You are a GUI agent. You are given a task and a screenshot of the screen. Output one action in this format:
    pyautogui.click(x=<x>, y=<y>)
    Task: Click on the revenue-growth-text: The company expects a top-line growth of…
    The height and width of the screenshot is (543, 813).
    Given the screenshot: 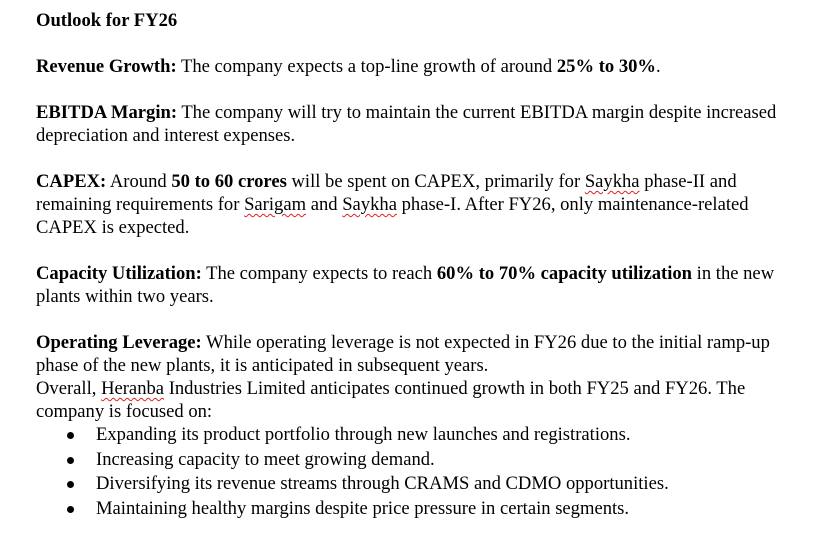 What is the action you would take?
    pyautogui.click(x=366, y=66)
    